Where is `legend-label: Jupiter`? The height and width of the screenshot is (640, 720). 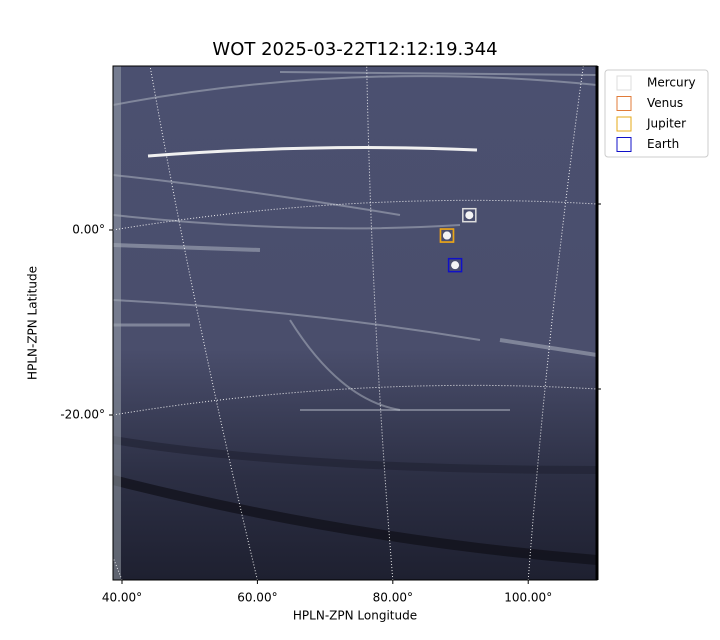
legend-label: Jupiter is located at coordinates (666, 124).